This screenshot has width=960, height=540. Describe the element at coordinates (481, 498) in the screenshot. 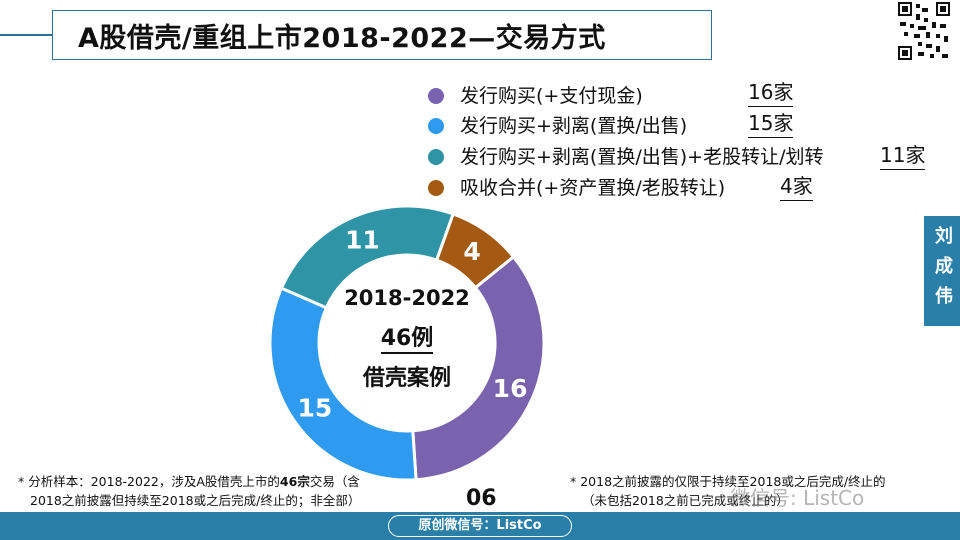

I see `page-number: 06` at that location.